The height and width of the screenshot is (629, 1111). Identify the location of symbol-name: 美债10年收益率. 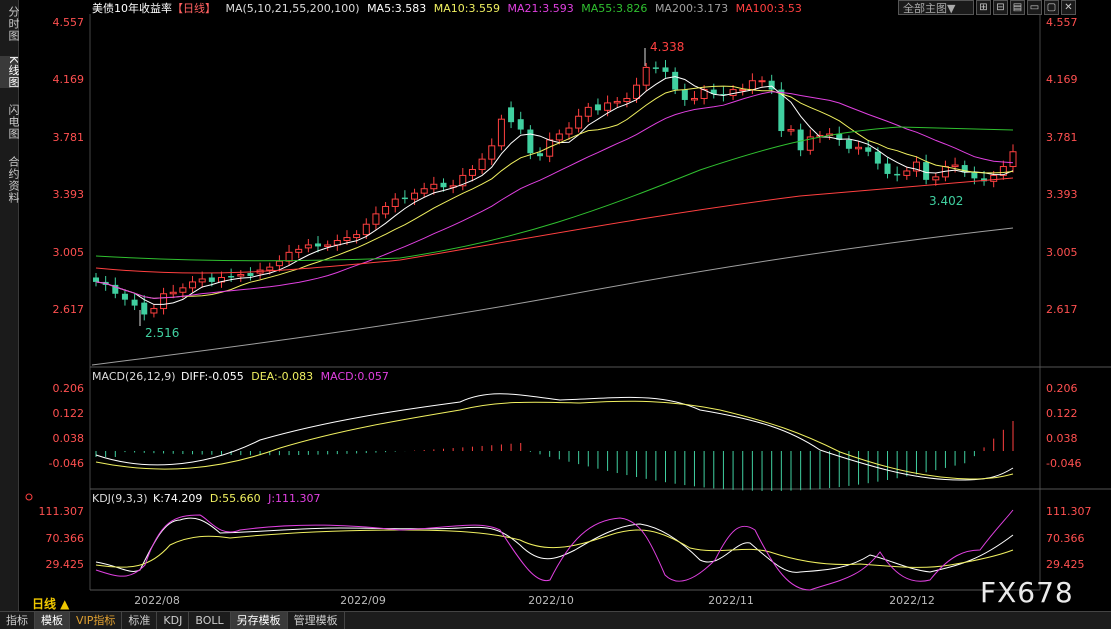
(132, 8).